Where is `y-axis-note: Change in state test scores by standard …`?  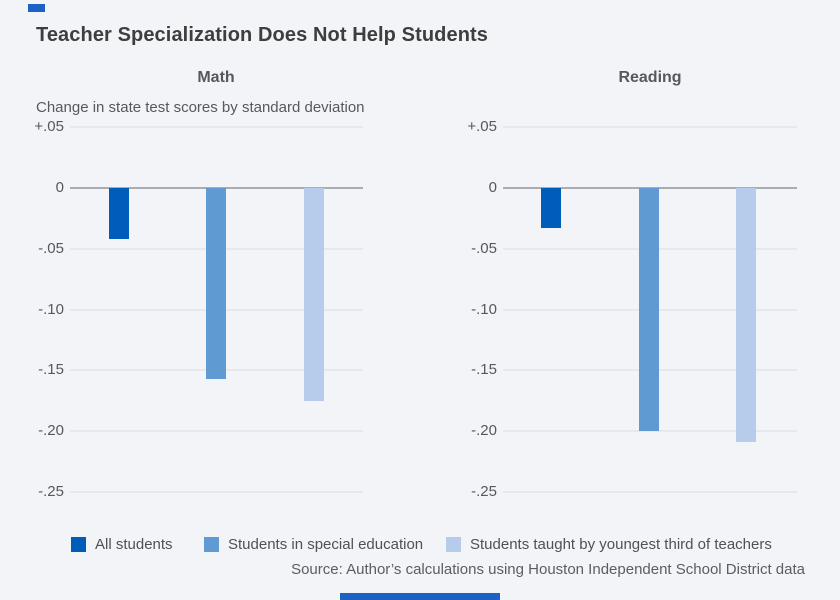
y-axis-note: Change in state test scores by standard … is located at coordinates (200, 107).